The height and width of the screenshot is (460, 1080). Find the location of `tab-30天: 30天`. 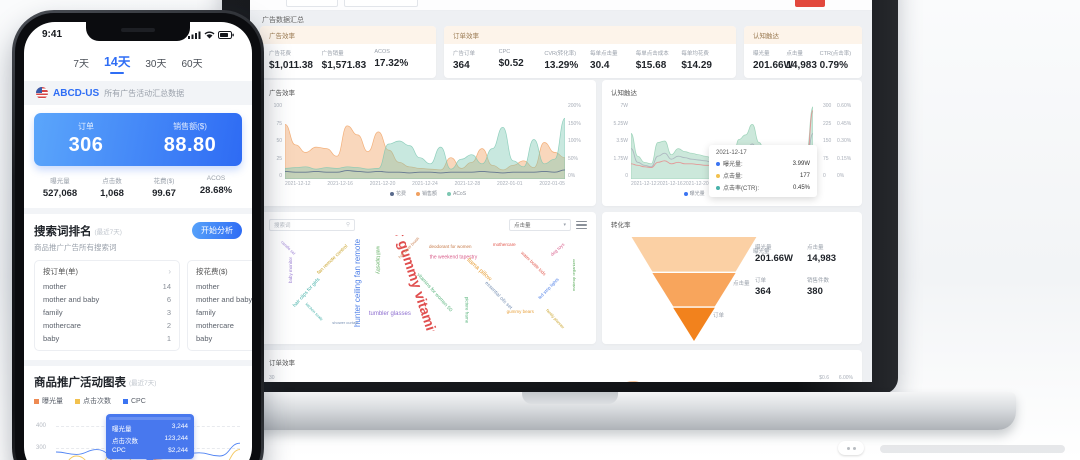

tab-30天: 30天 is located at coordinates (156, 64).